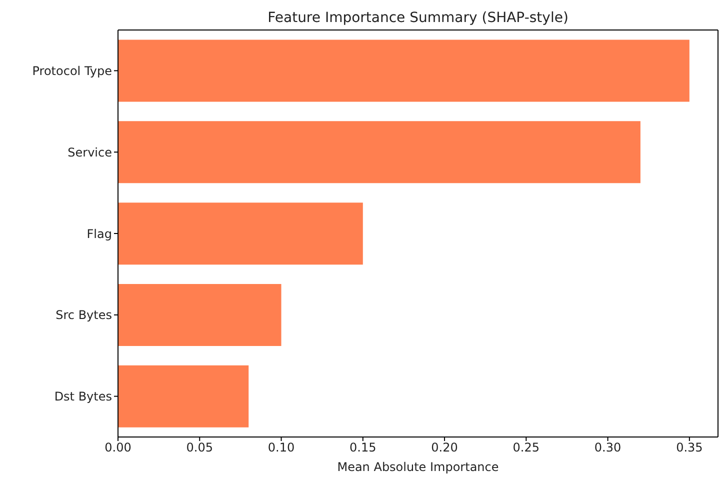 The width and height of the screenshot is (727, 479). Describe the element at coordinates (526, 447) in the screenshot. I see `x-tick-label: 0.25` at that location.